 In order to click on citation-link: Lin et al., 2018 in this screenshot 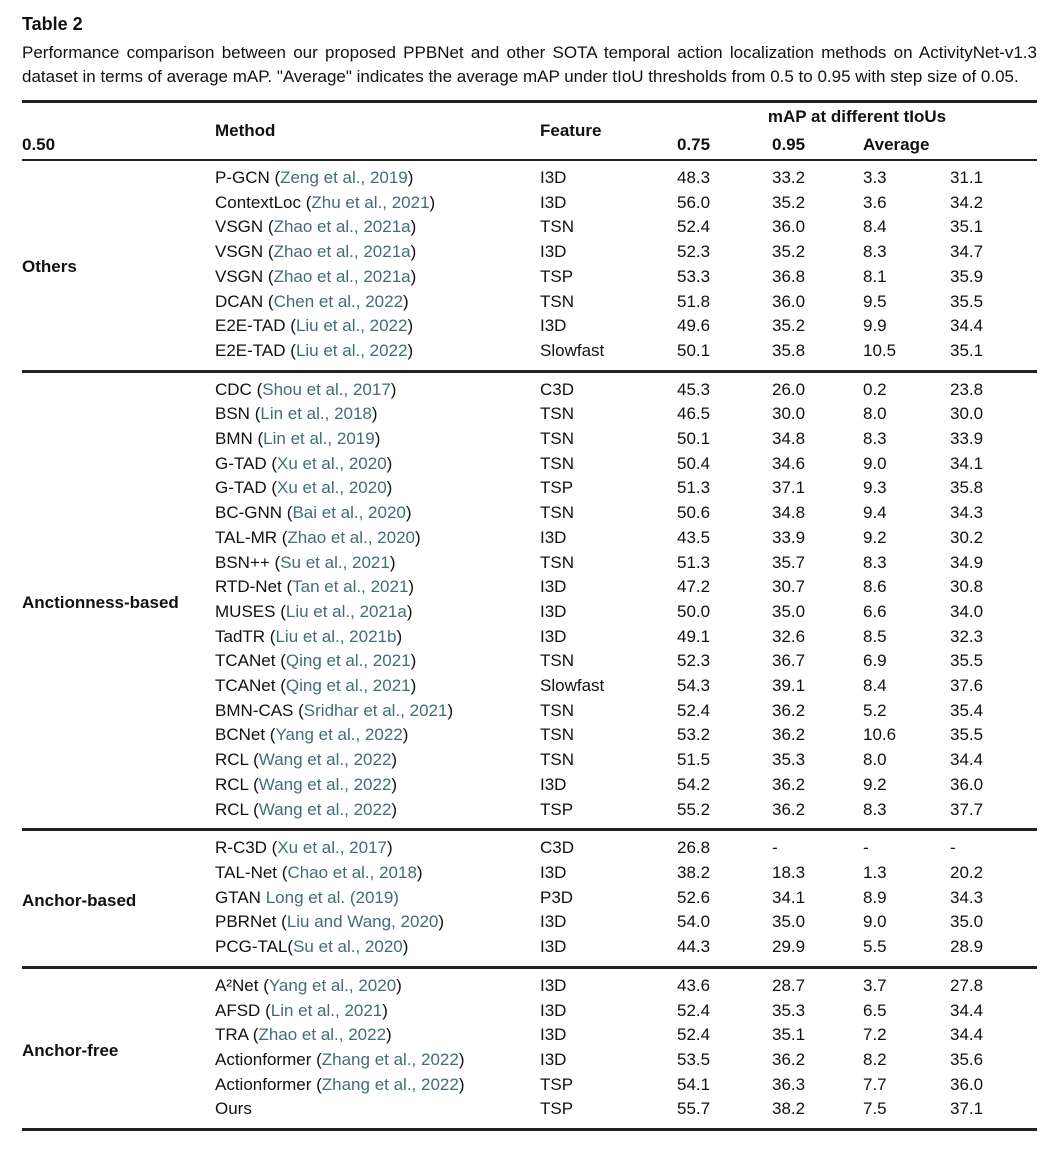, I will do `click(316, 414)`.